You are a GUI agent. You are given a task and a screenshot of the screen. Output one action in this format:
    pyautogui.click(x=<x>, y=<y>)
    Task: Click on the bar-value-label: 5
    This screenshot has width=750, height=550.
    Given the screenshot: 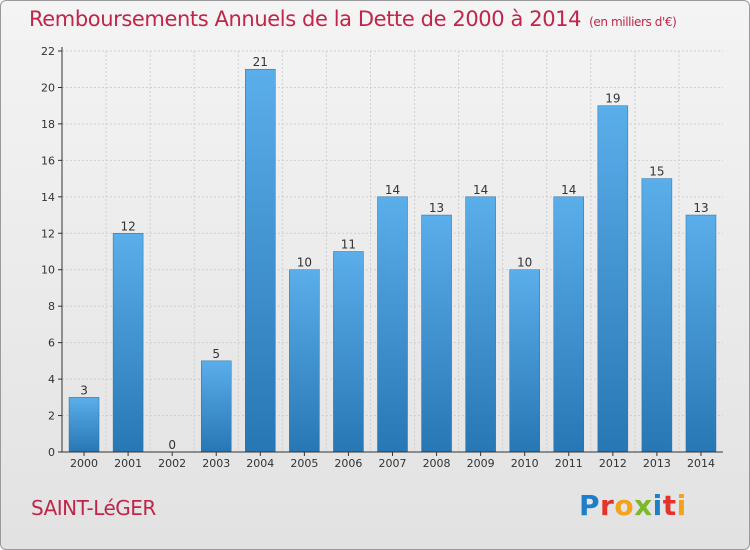 What is the action you would take?
    pyautogui.click(x=216, y=354)
    